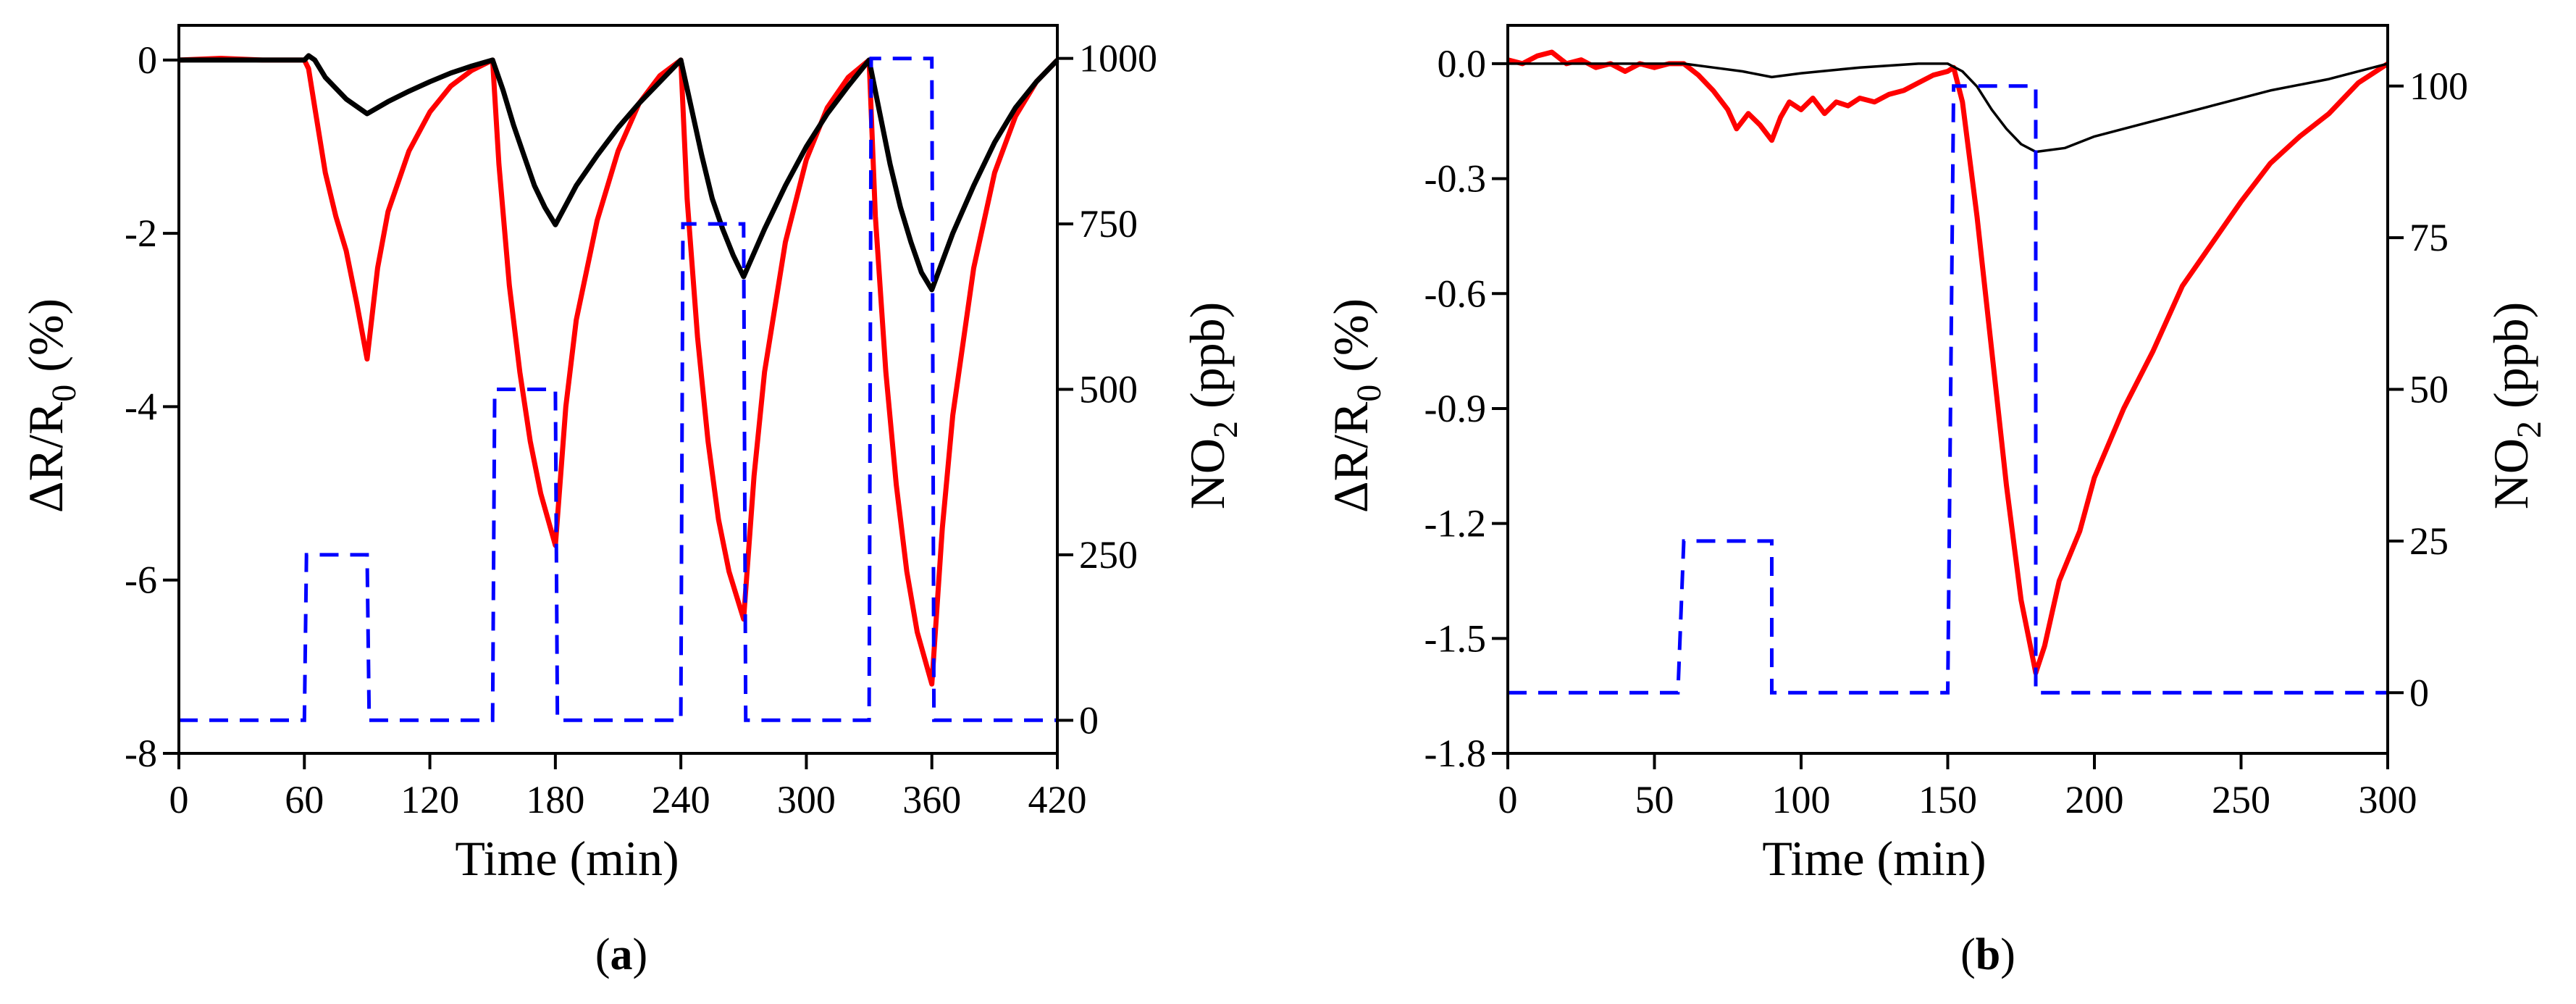 The width and height of the screenshot is (2576, 1004). Describe the element at coordinates (1455, 408) in the screenshot. I see `panel-b-y-left-tick-label: -0.9` at that location.